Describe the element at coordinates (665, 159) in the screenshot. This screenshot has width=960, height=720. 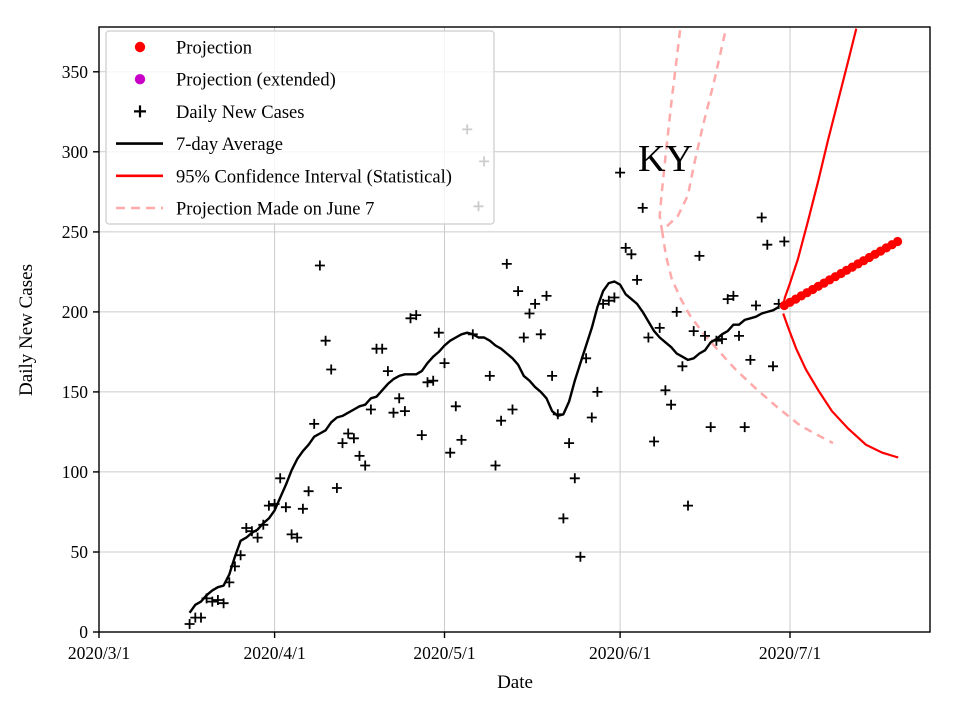
I see `state-annotation: KY` at that location.